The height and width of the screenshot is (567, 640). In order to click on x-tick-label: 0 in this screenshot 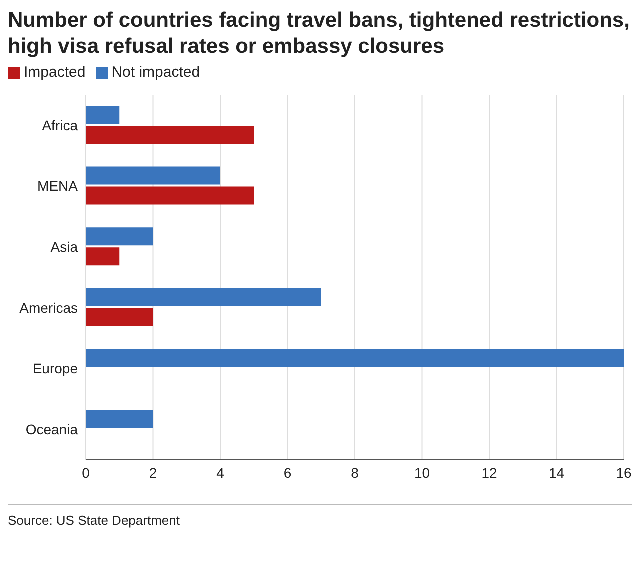, I will do `click(86, 472)`.